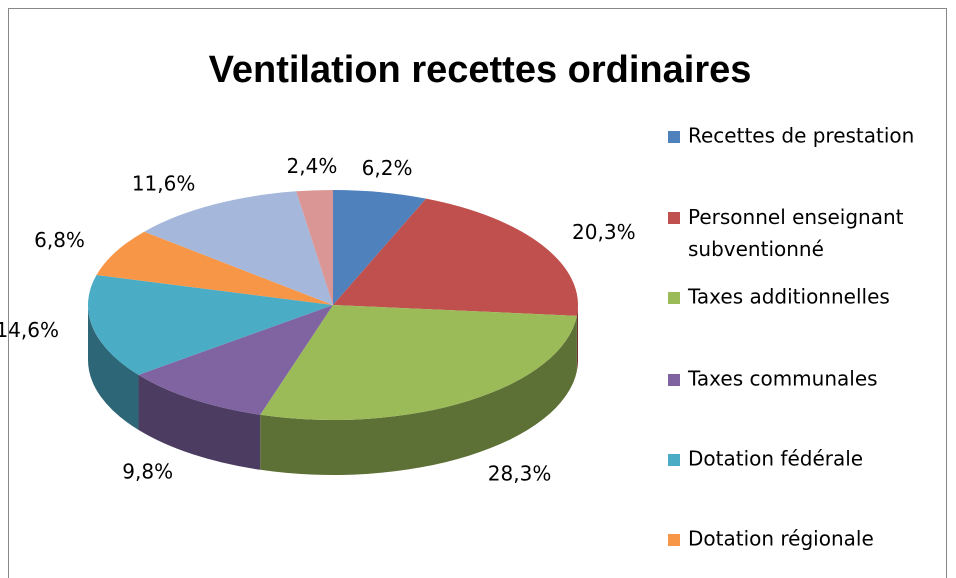 The height and width of the screenshot is (578, 956). Describe the element at coordinates (788, 297) in the screenshot. I see `legend-label: Taxes additionnelles` at that location.